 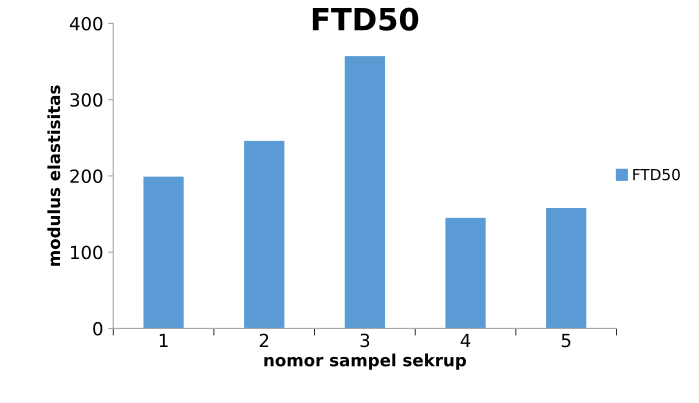 What do you see at coordinates (365, 362) in the screenshot?
I see `x-axis-title: nomor sampel sekrup` at bounding box center [365, 362].